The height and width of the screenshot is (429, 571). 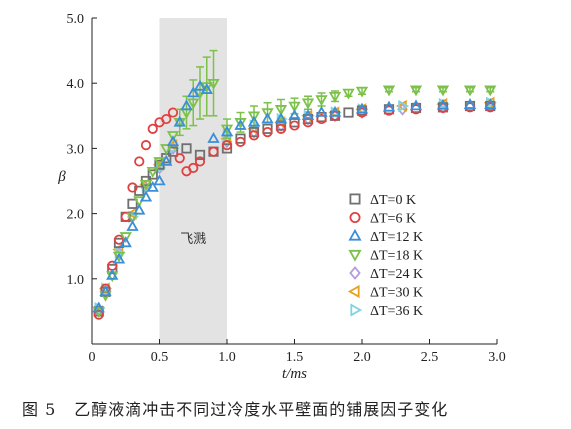 I want to click on legend-label: ΔT=6 K, so click(x=393, y=219).